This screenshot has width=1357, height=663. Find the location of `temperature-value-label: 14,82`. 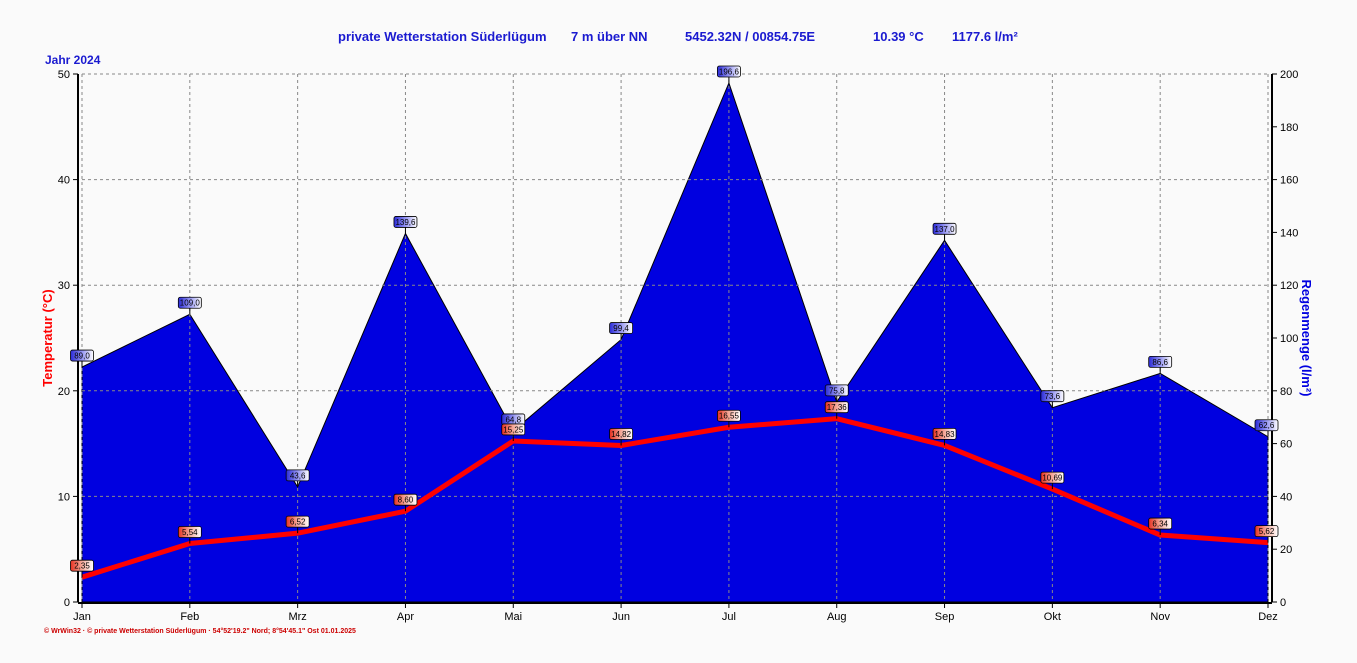

temperature-value-label: 14,82 is located at coordinates (621, 434).